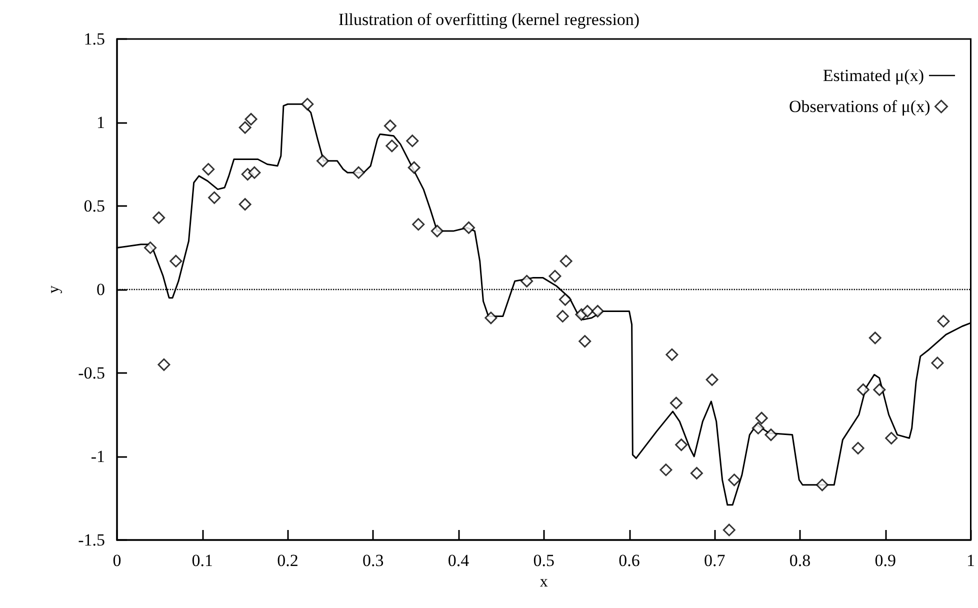 Image resolution: width=978 pixels, height=608 pixels. Describe the element at coordinates (117, 560) in the screenshot. I see `x-tick-label: 0` at that location.